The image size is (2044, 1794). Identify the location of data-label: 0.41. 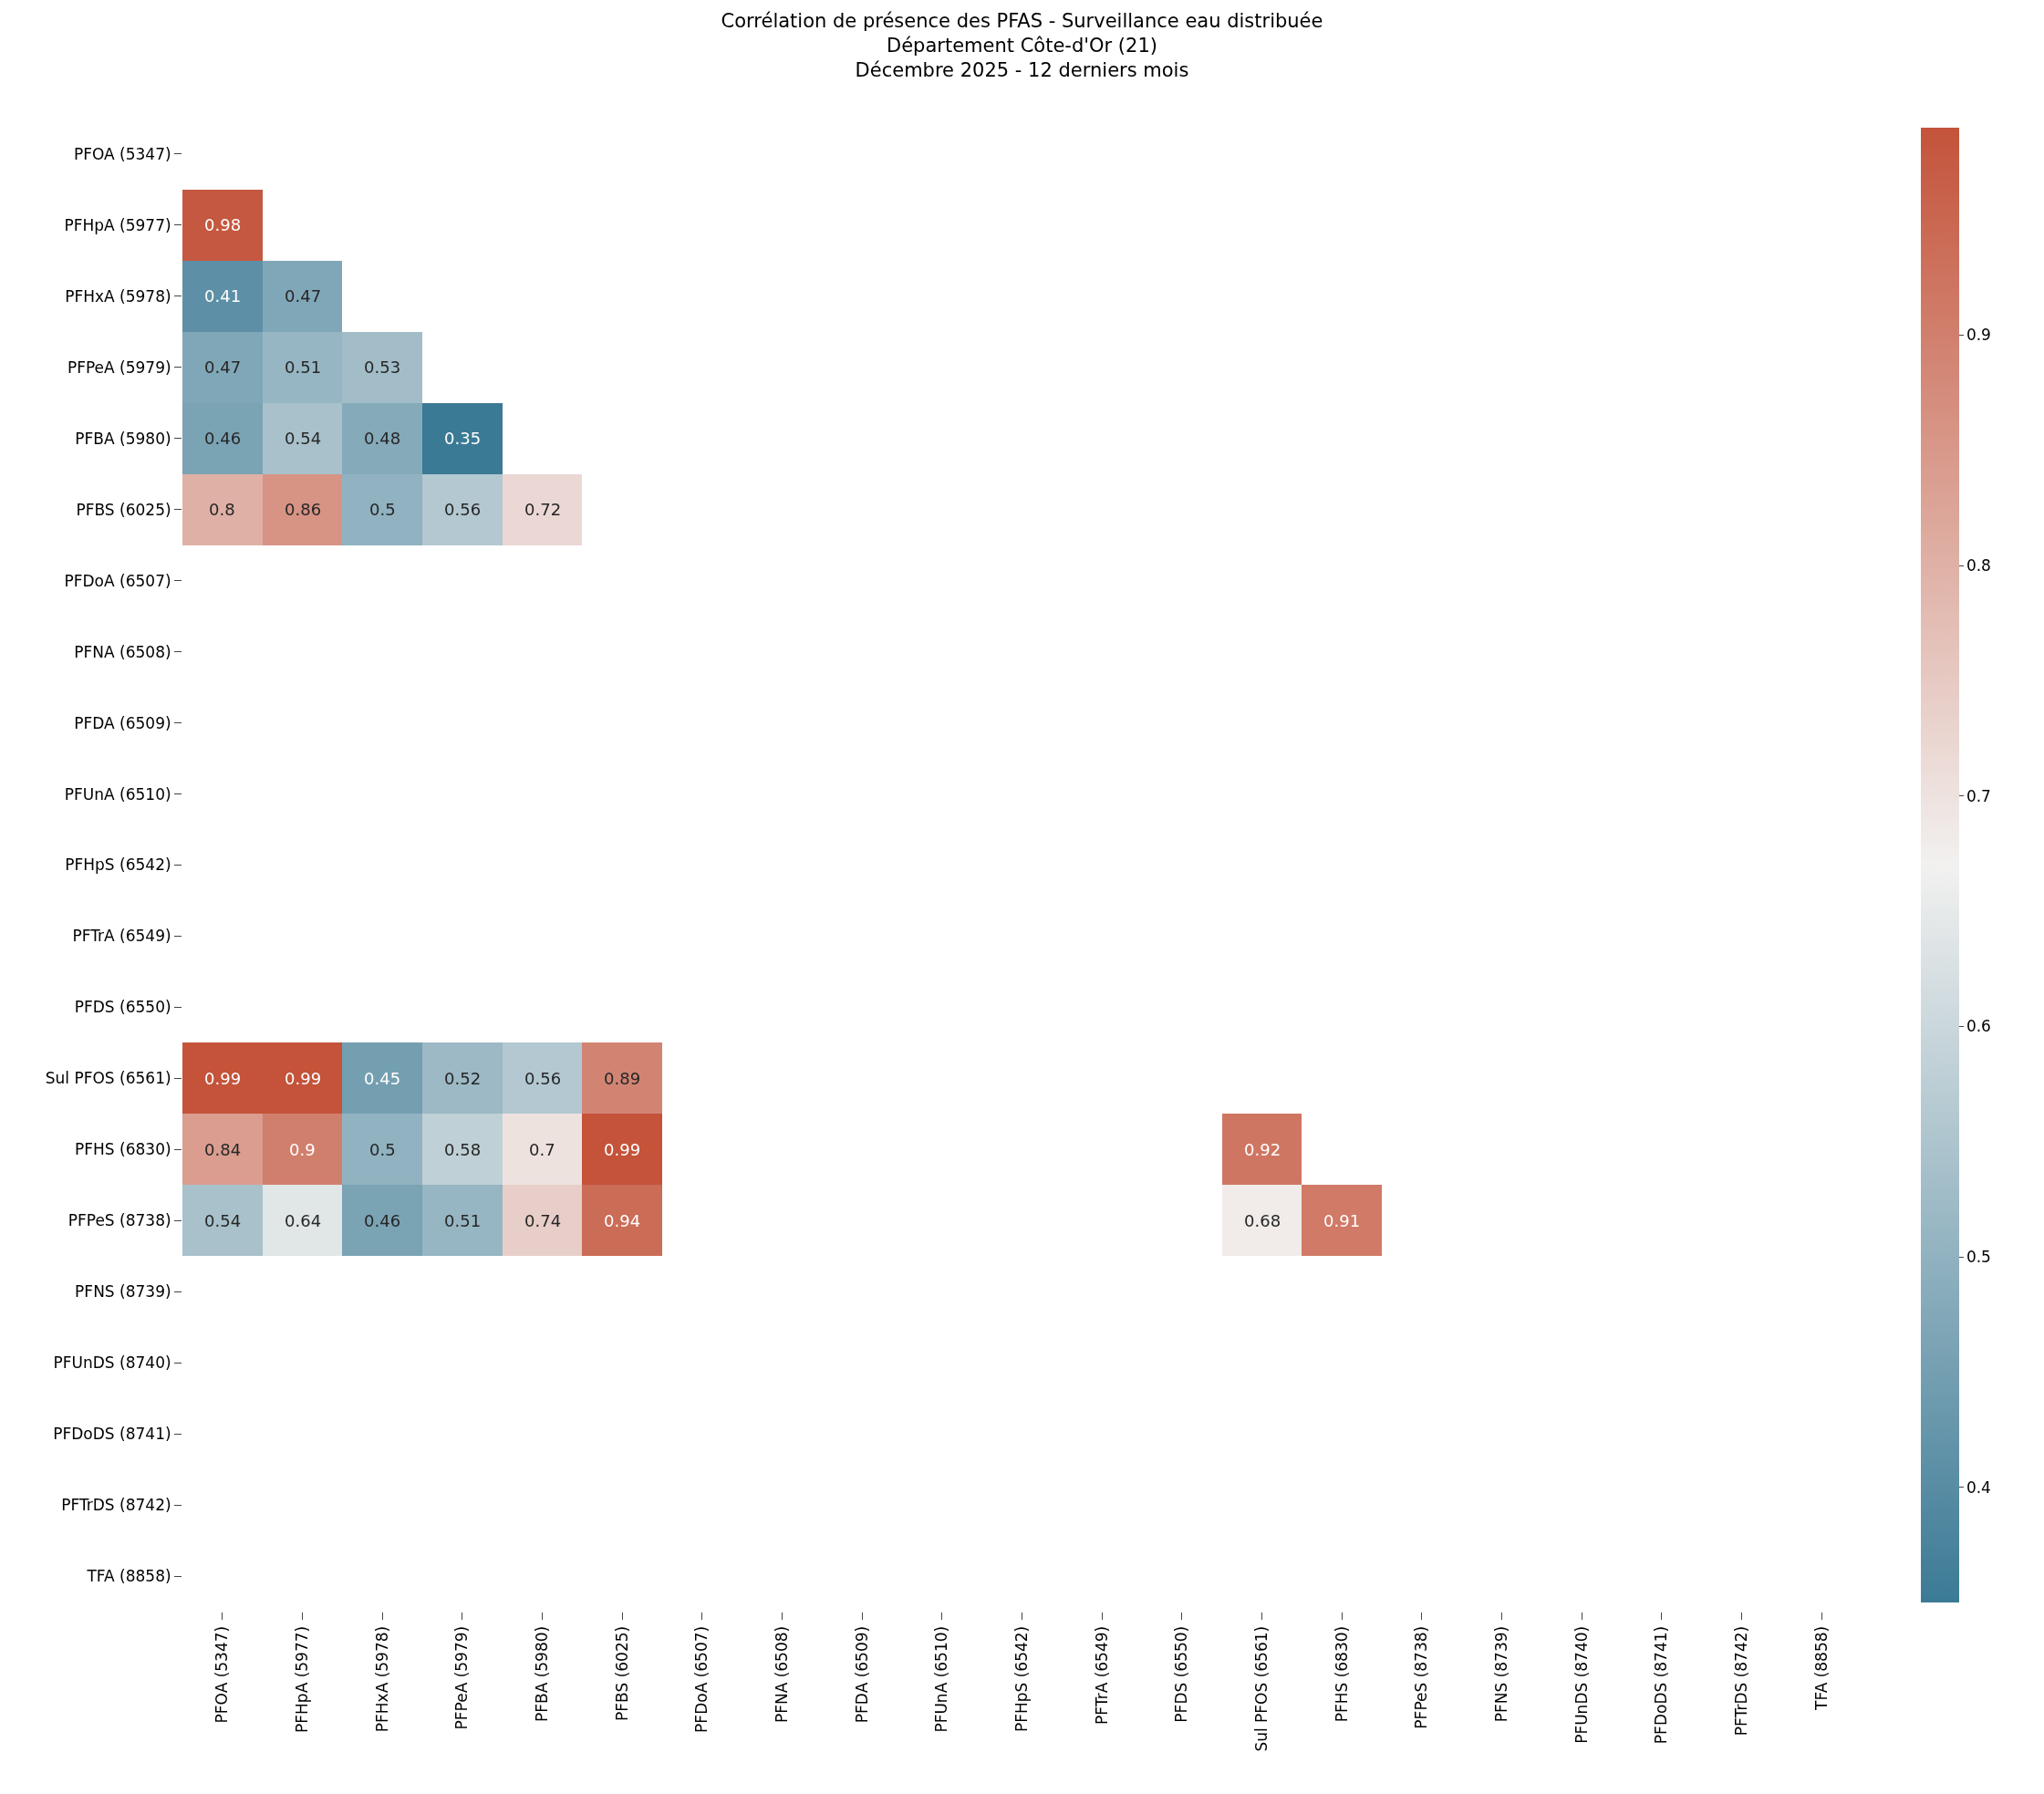
(223, 296).